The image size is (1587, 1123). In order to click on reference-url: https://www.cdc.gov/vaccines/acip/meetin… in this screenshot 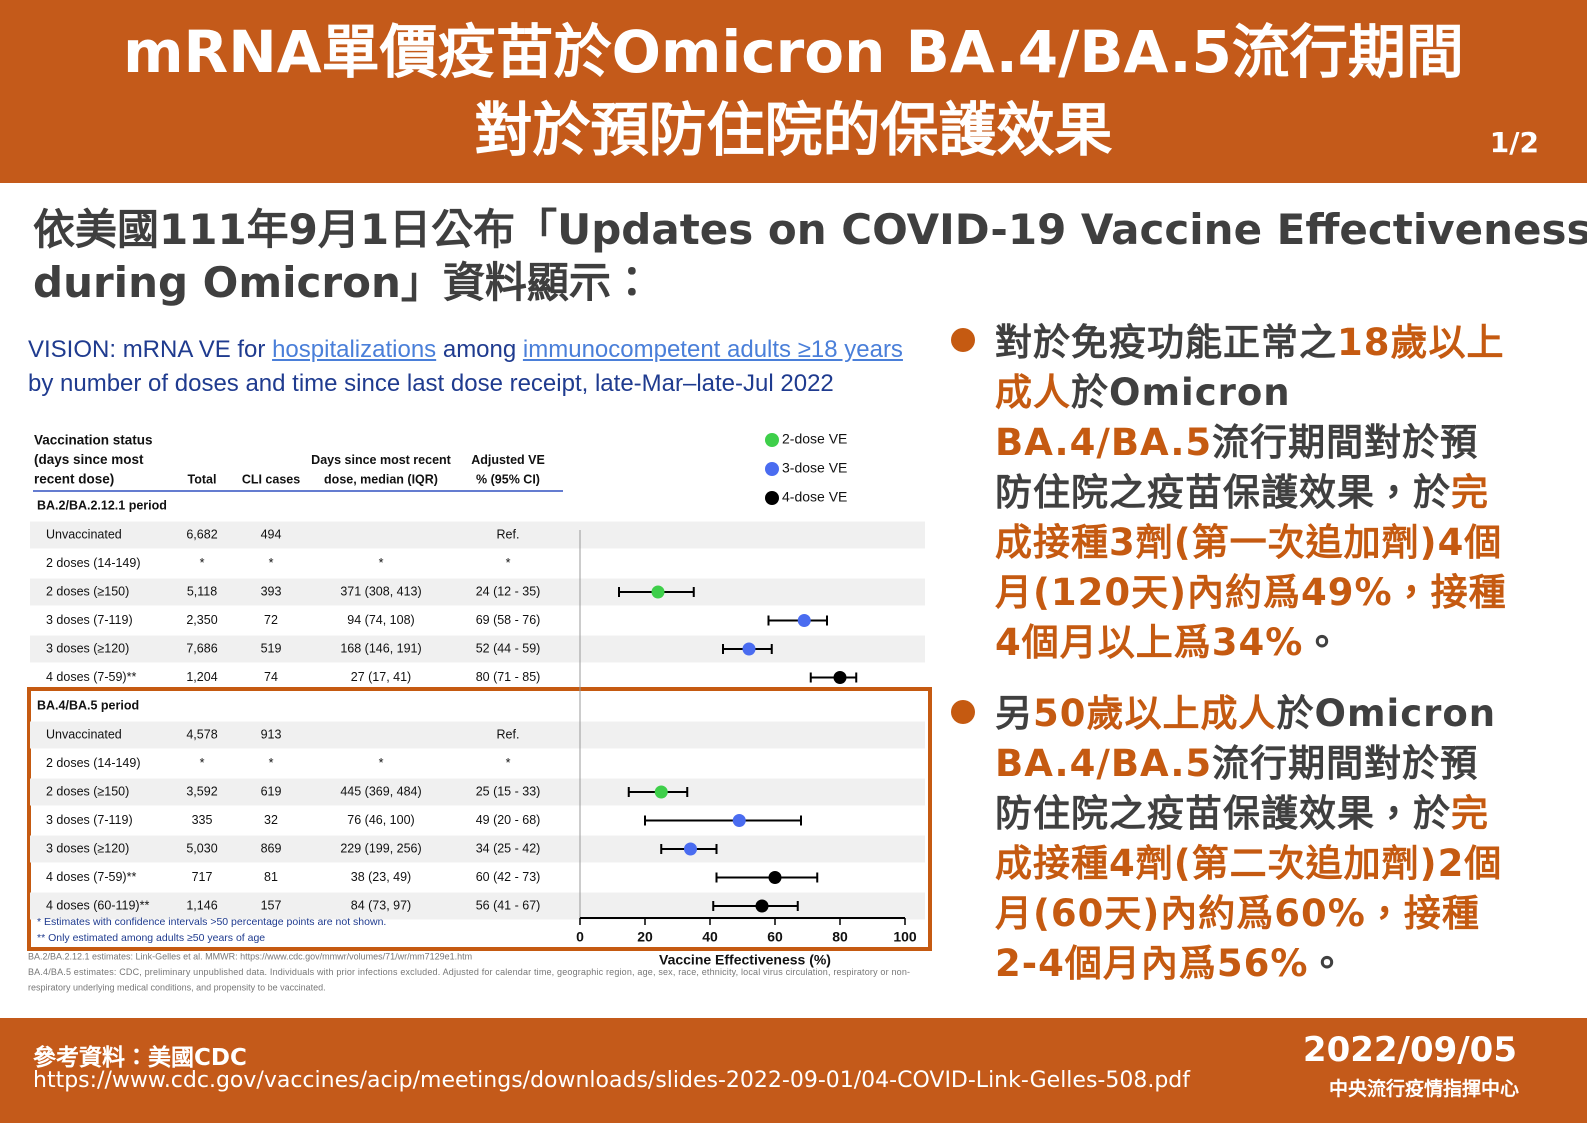, I will do `click(612, 1080)`.